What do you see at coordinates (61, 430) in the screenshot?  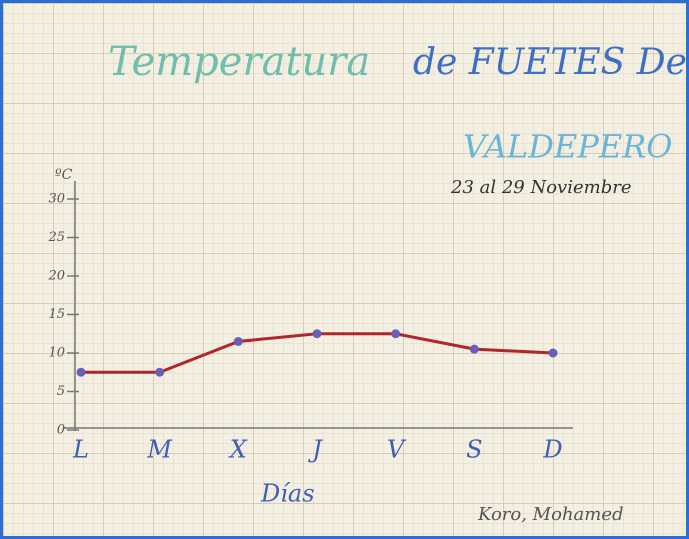 I see `y-tick-label: 0` at bounding box center [61, 430].